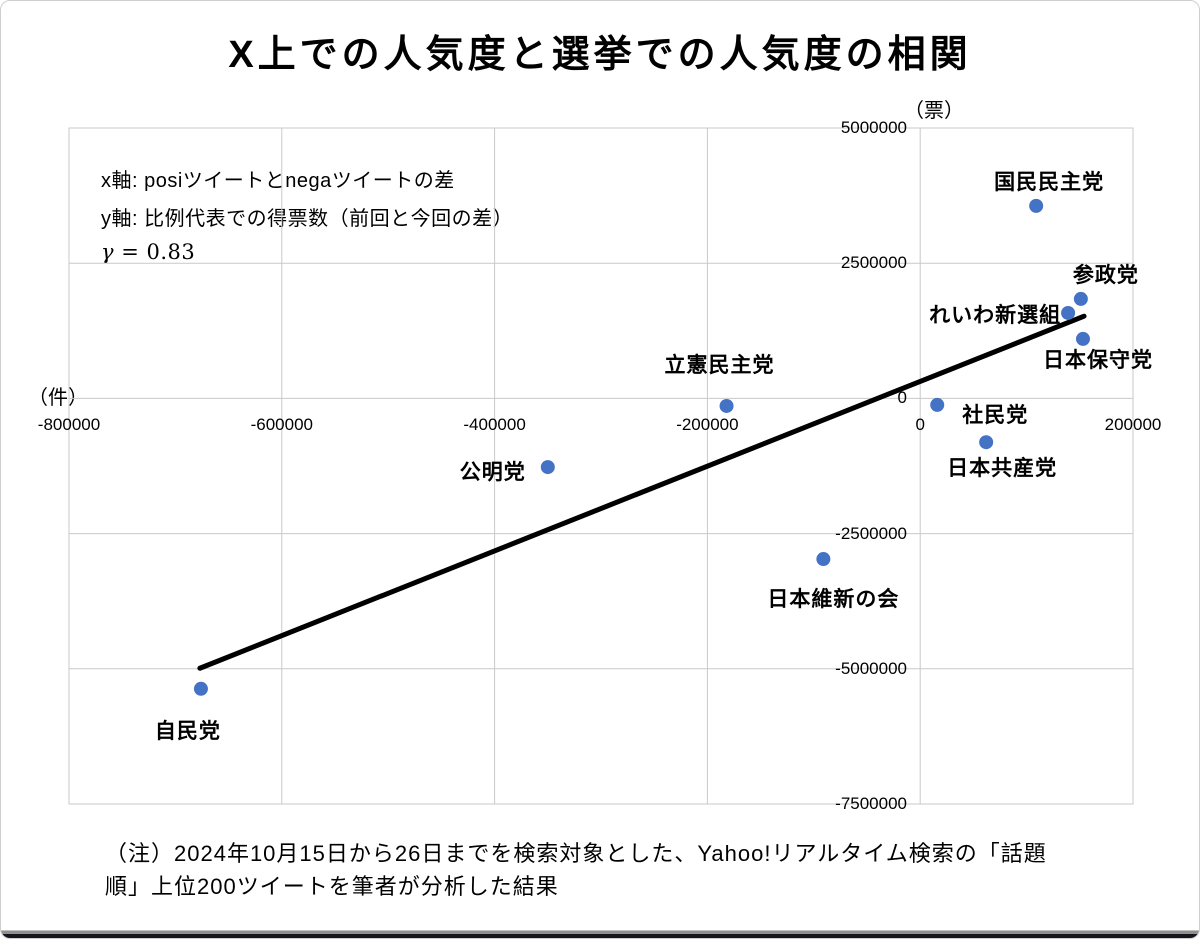 The width and height of the screenshot is (1200, 939). Describe the element at coordinates (281, 424) in the screenshot. I see `x-tick-label: -600000` at that location.